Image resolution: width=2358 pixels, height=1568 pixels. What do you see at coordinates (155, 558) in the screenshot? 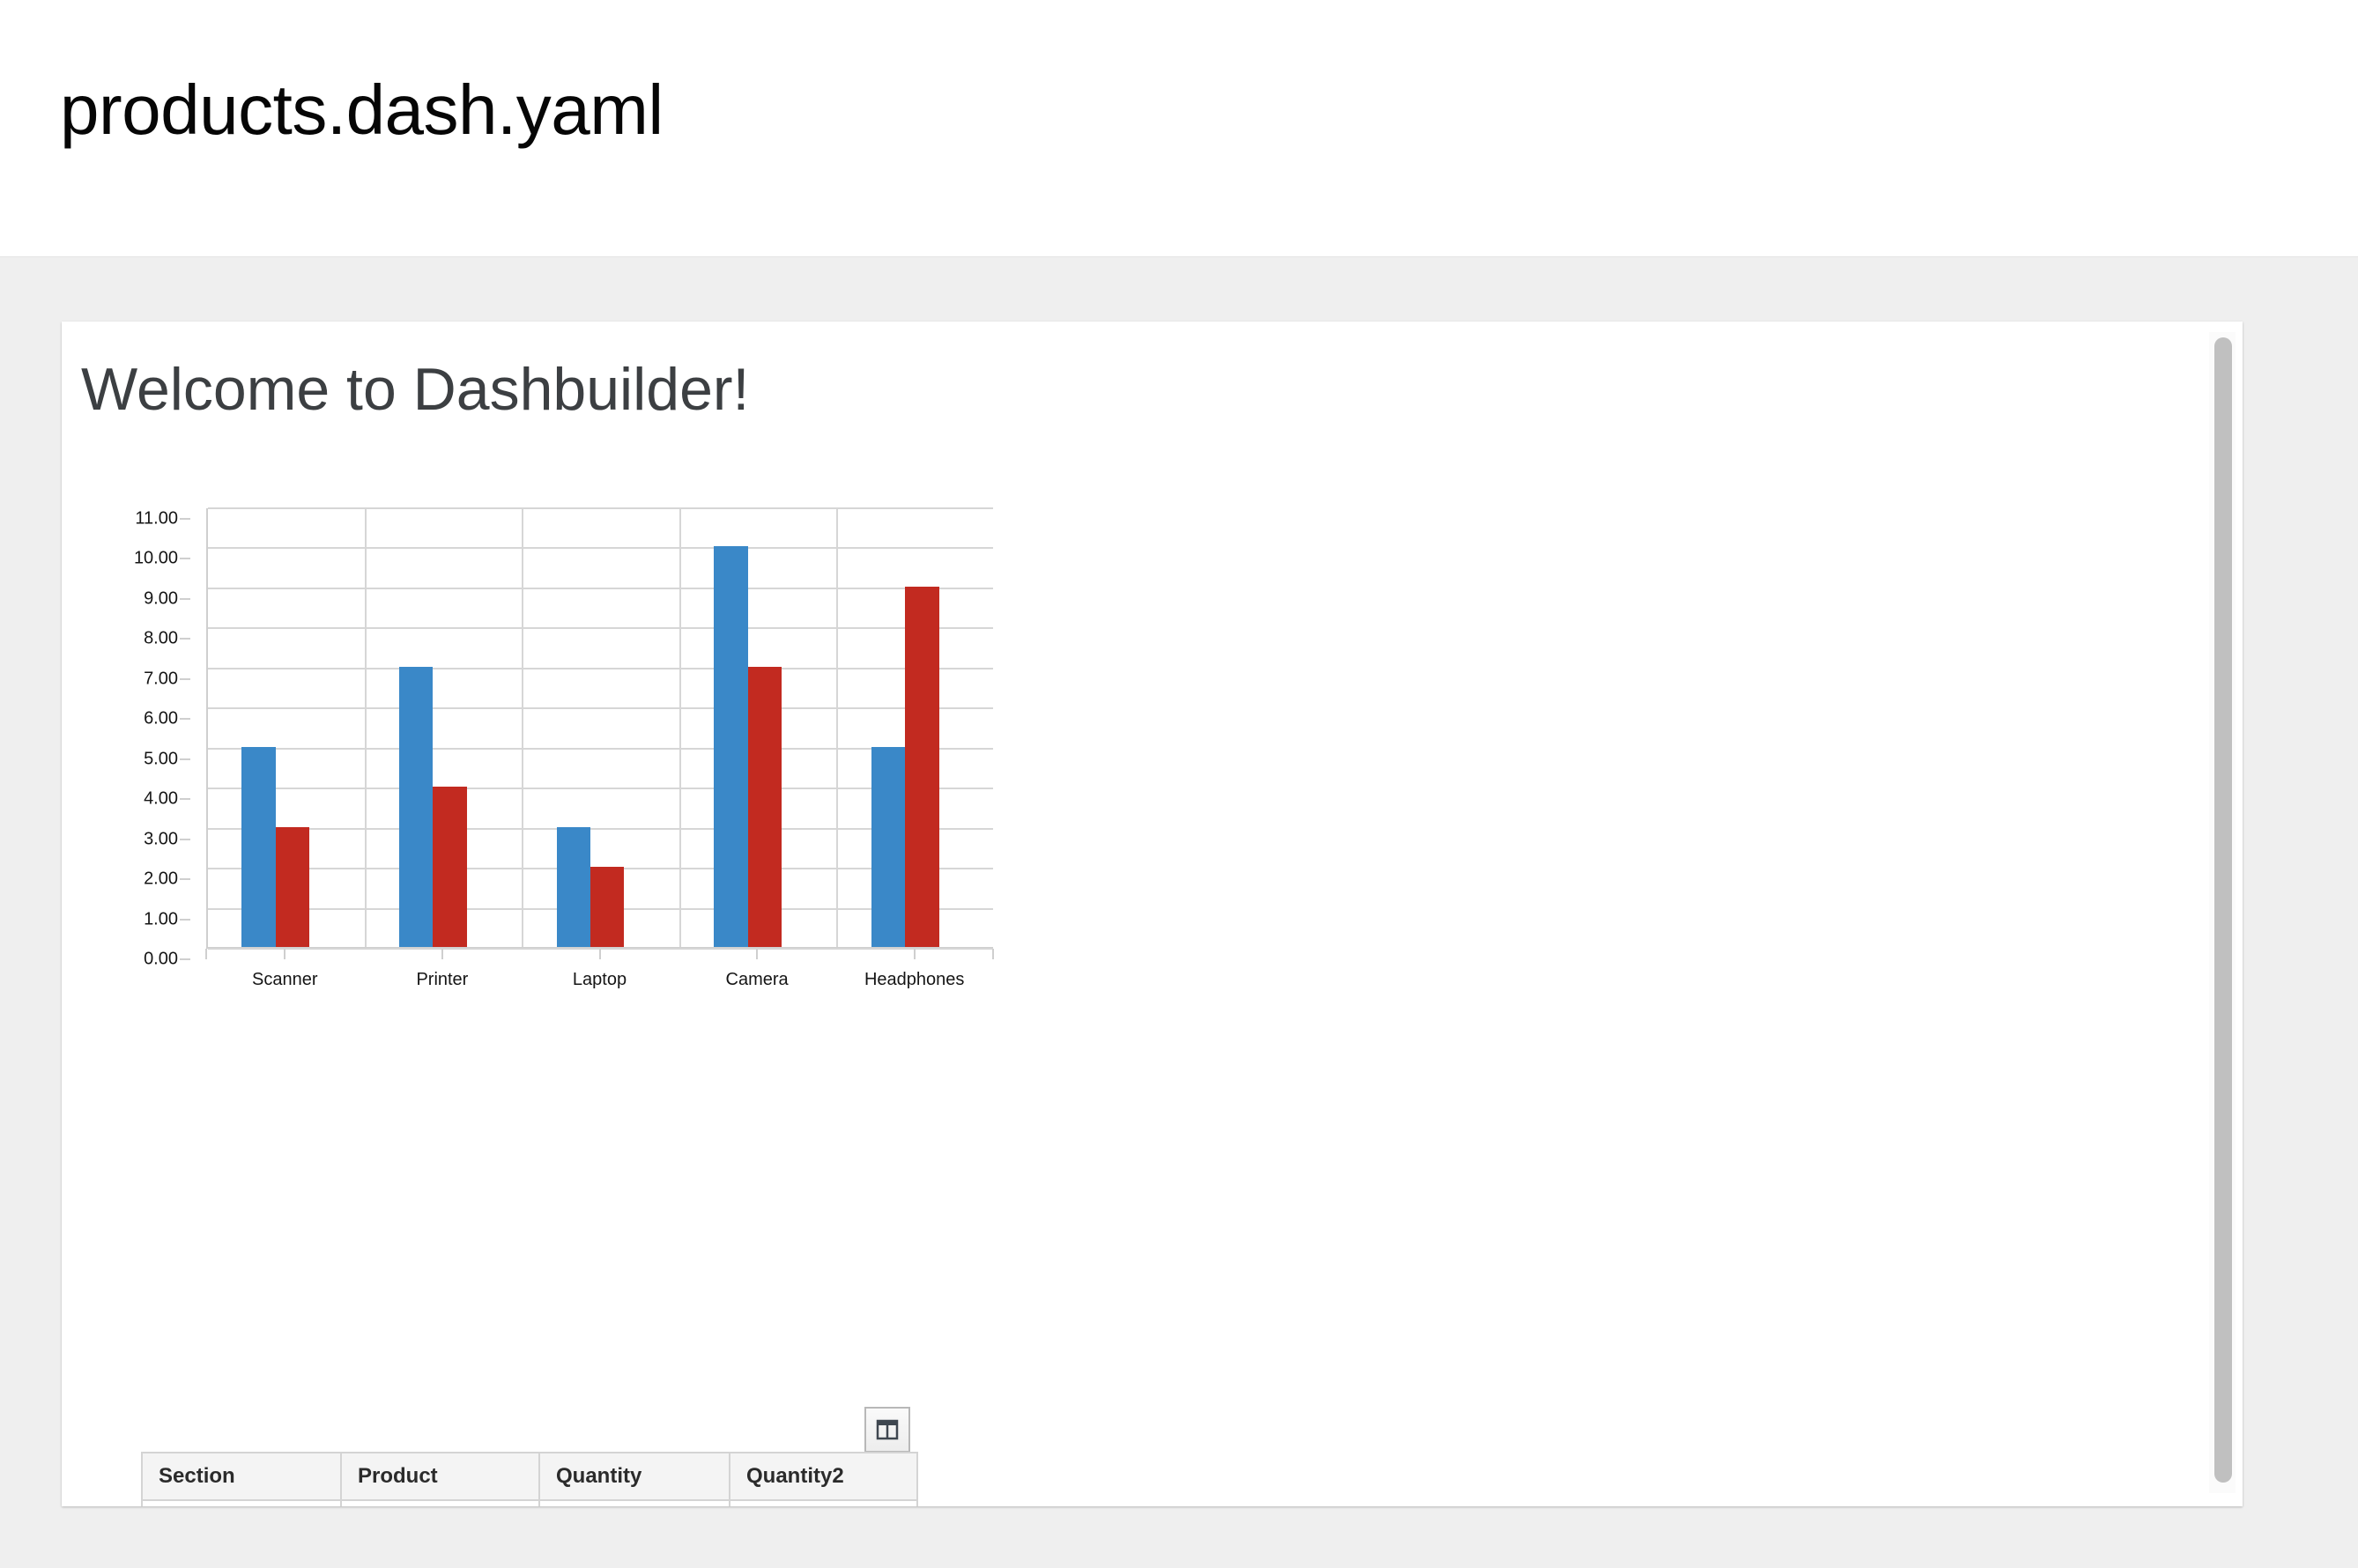
I see `y-axis-tick-label: 10.00` at bounding box center [155, 558].